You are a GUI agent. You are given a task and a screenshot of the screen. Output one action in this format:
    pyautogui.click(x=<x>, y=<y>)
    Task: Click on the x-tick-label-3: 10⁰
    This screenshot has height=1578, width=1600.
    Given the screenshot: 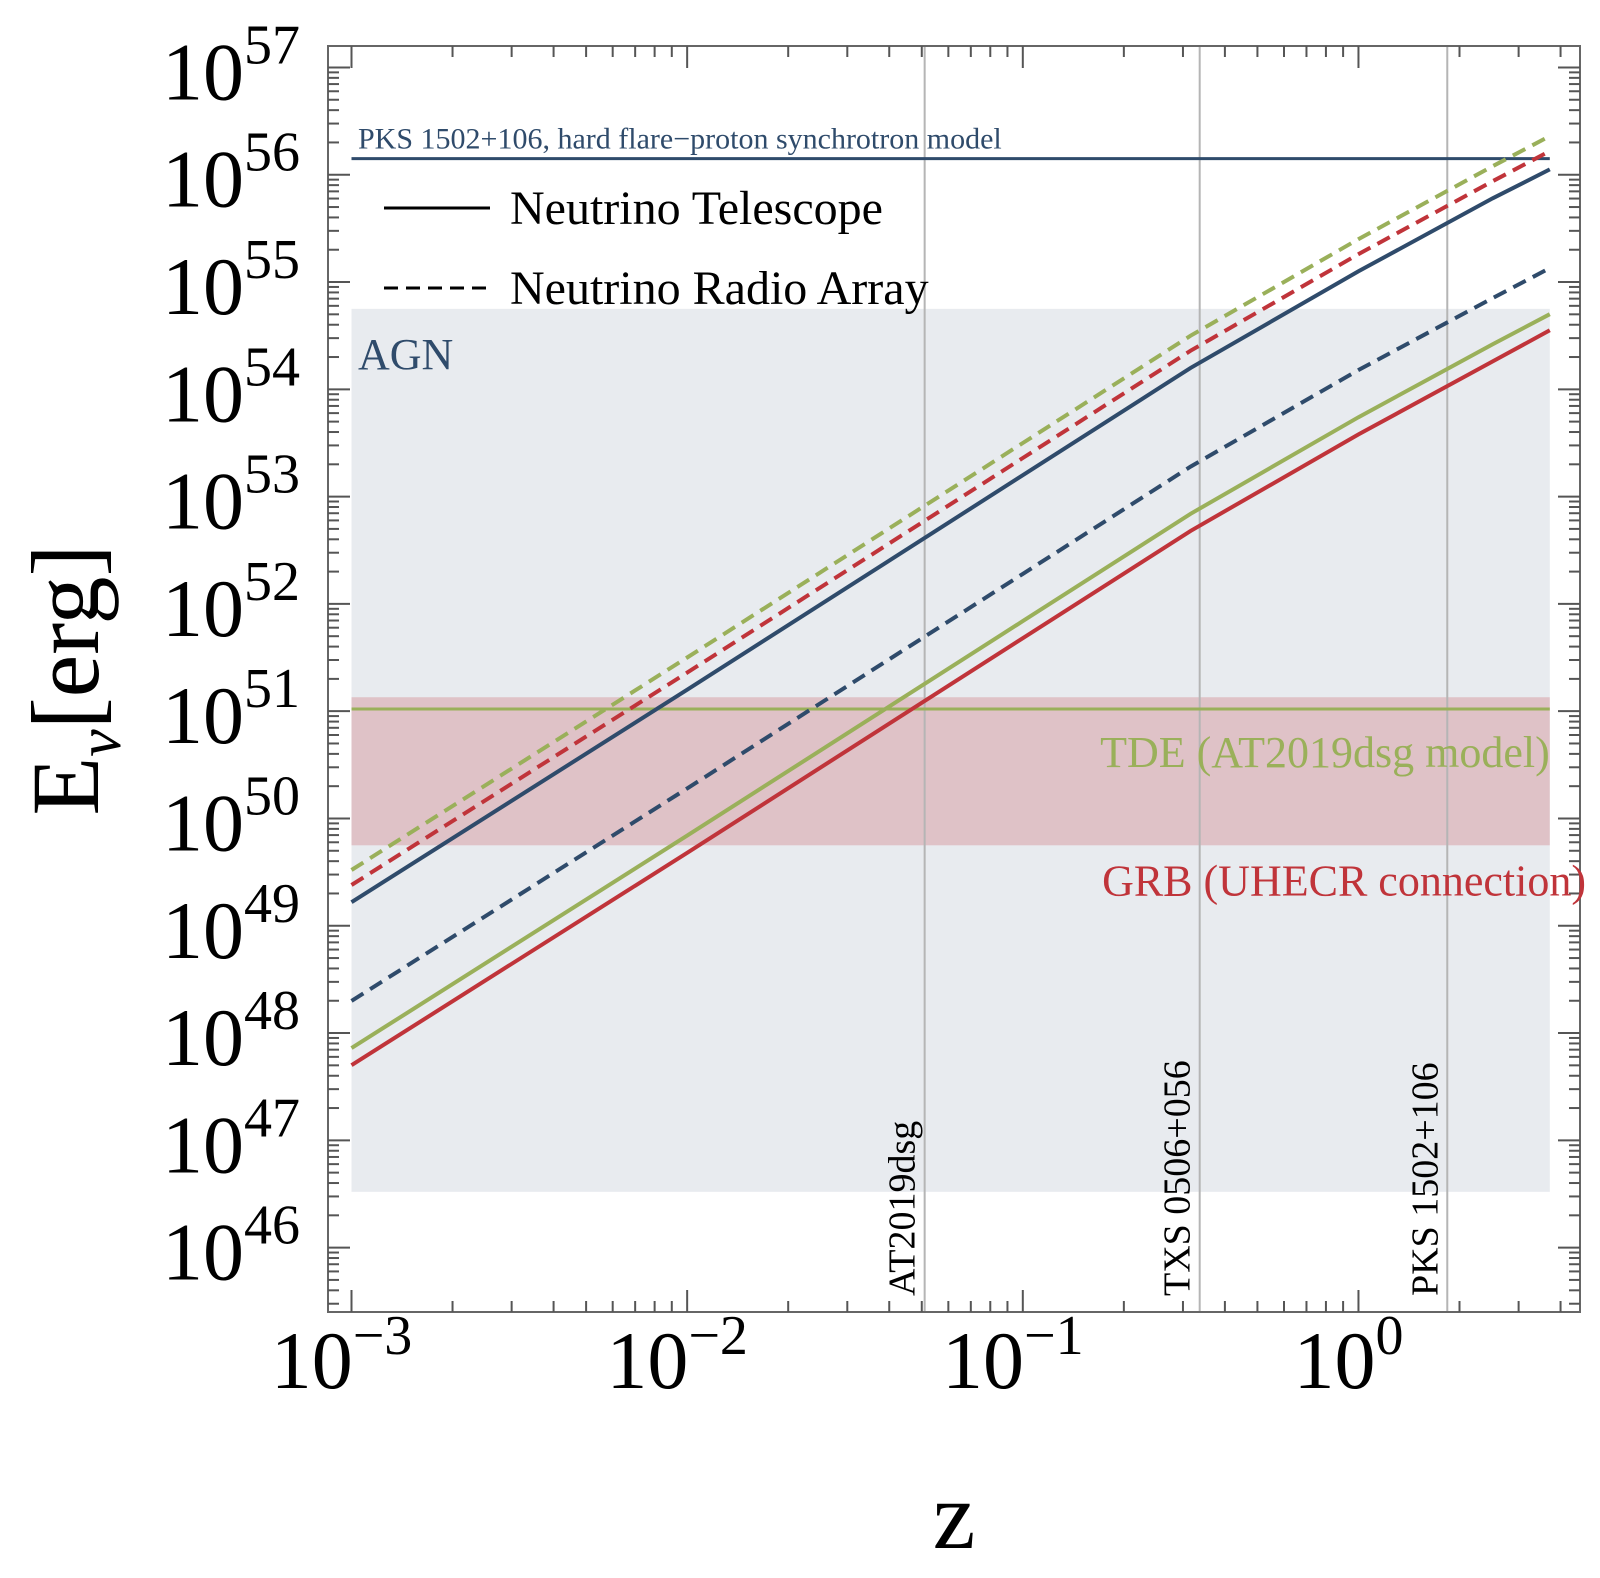 What is the action you would take?
    pyautogui.click(x=1348, y=1355)
    